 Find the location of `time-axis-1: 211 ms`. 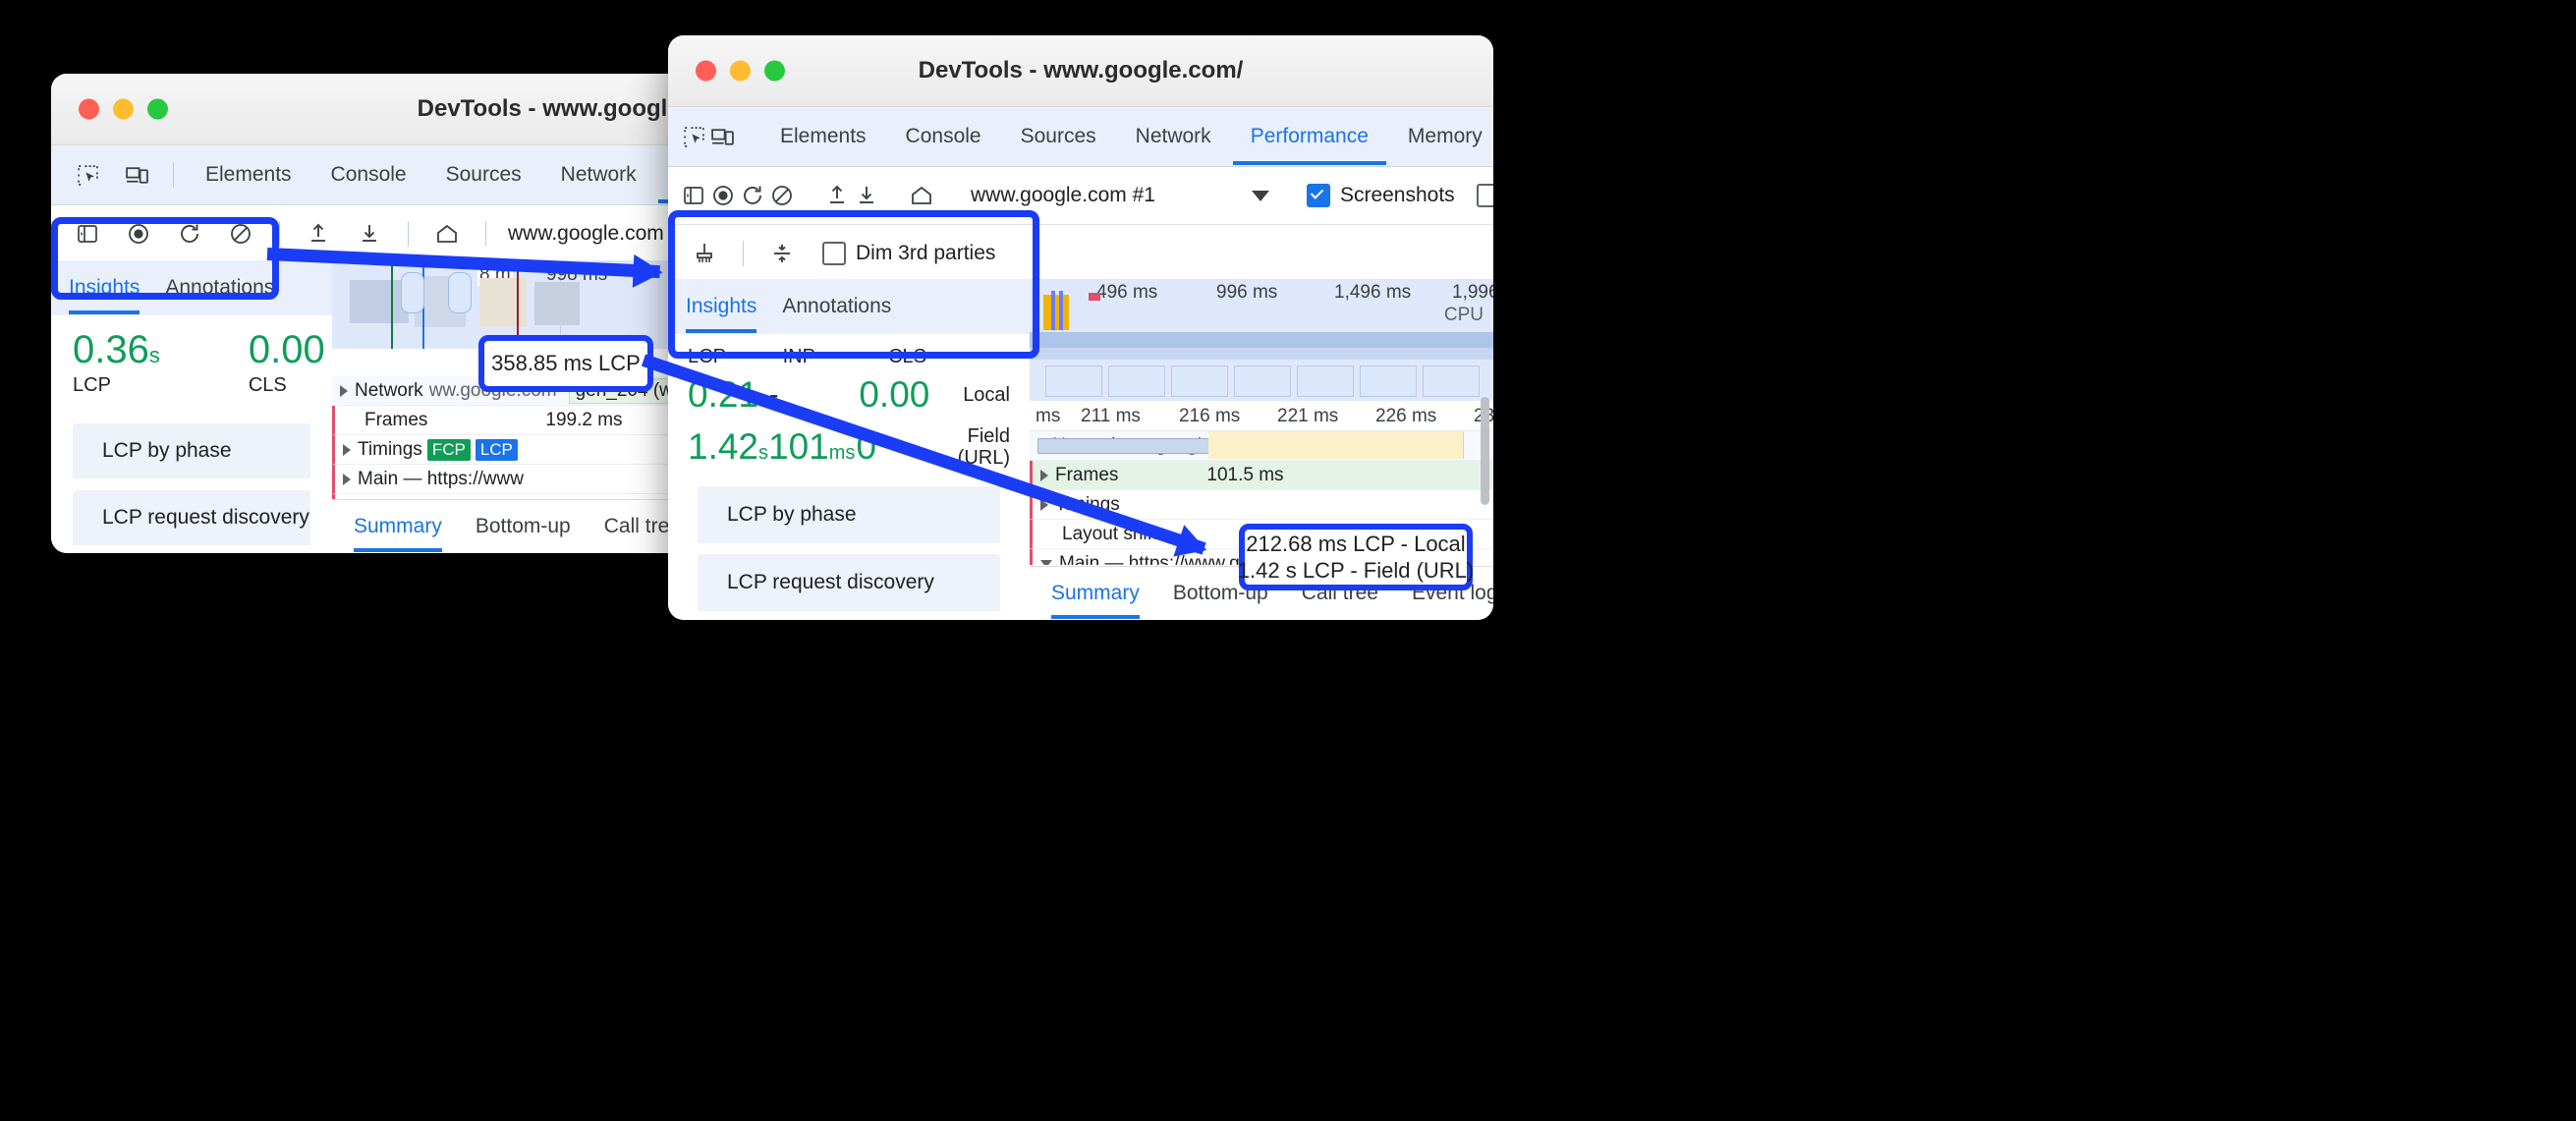

time-axis-1: 211 ms is located at coordinates (1111, 416).